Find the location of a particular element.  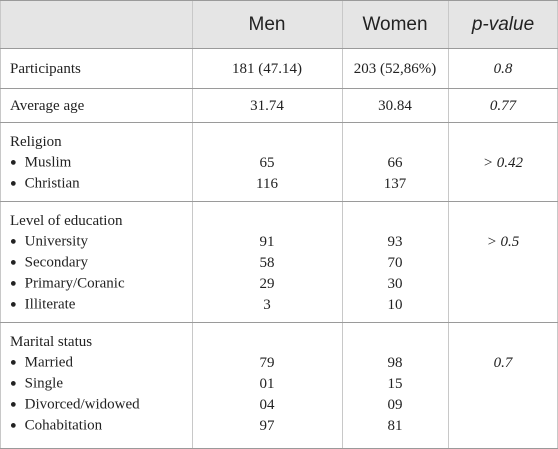

row-label: Participants is located at coordinates (45, 69).